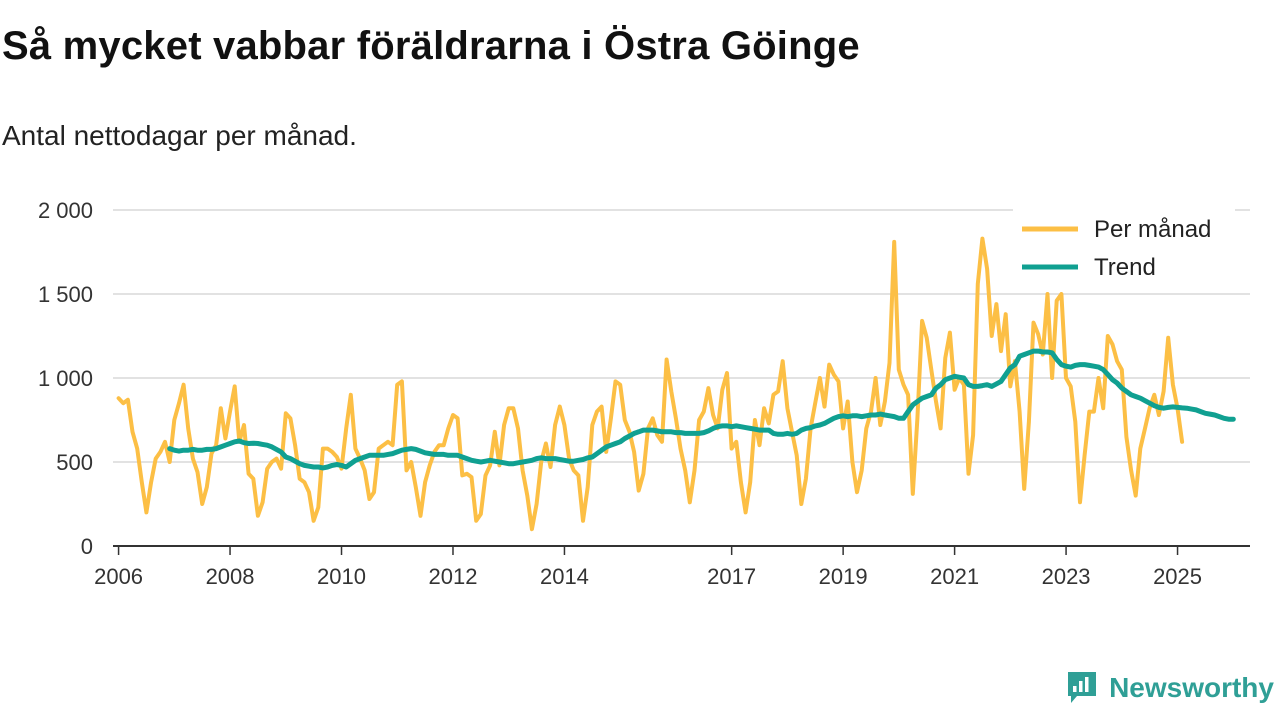  What do you see at coordinates (453, 576) in the screenshot?
I see `x-tick-label: 2012` at bounding box center [453, 576].